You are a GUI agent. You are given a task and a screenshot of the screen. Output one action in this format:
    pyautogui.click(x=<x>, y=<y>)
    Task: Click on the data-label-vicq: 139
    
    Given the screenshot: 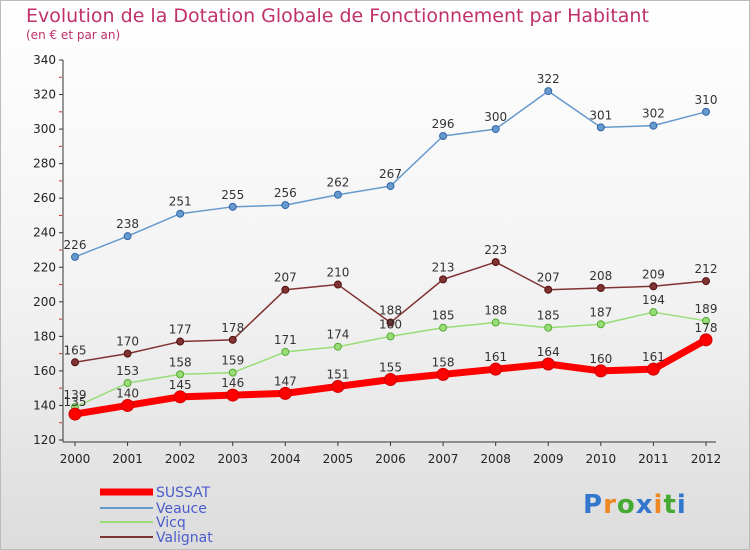 What is the action you would take?
    pyautogui.click(x=75, y=395)
    